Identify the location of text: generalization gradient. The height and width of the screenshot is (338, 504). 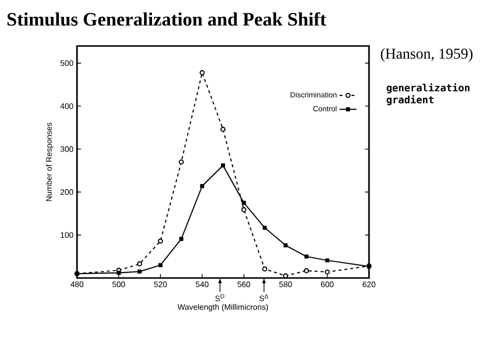
(428, 94).